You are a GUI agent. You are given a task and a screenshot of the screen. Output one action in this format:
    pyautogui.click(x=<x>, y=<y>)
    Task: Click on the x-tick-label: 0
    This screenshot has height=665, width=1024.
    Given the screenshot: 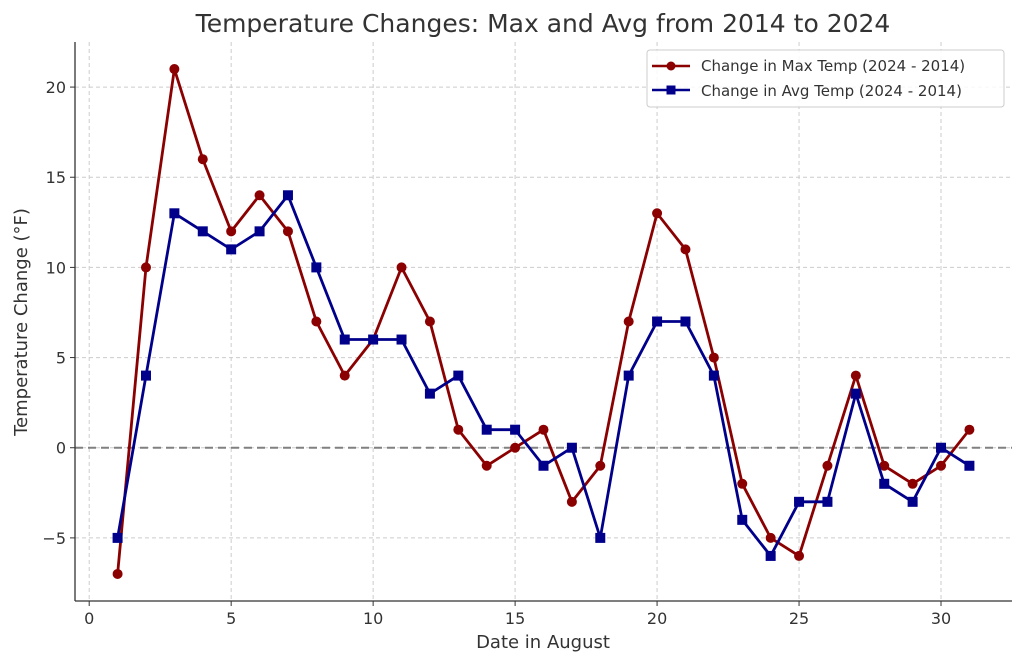 What is the action you would take?
    pyautogui.click(x=89, y=618)
    